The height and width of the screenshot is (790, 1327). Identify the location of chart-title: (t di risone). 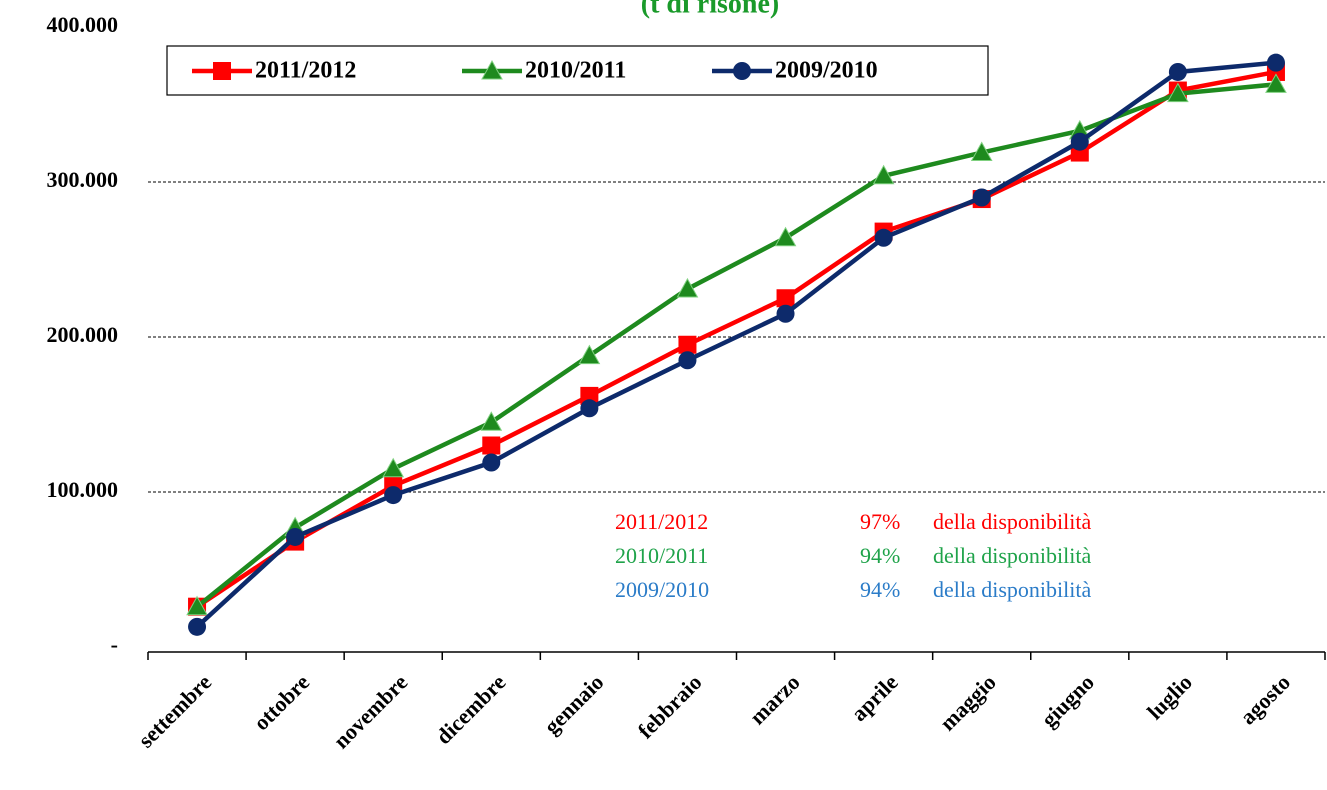
(710, 9).